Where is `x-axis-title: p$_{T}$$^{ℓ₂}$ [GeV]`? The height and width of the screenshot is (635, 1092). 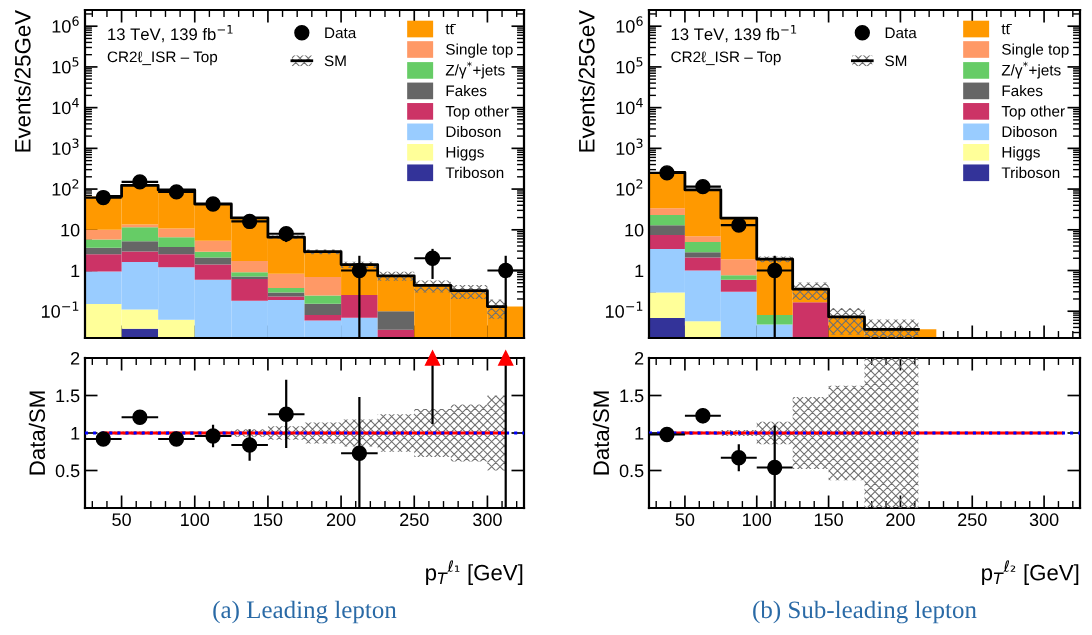 x-axis-title: p$_{T}$$^{ℓ₂}$ [GeV] is located at coordinates (1030, 572).